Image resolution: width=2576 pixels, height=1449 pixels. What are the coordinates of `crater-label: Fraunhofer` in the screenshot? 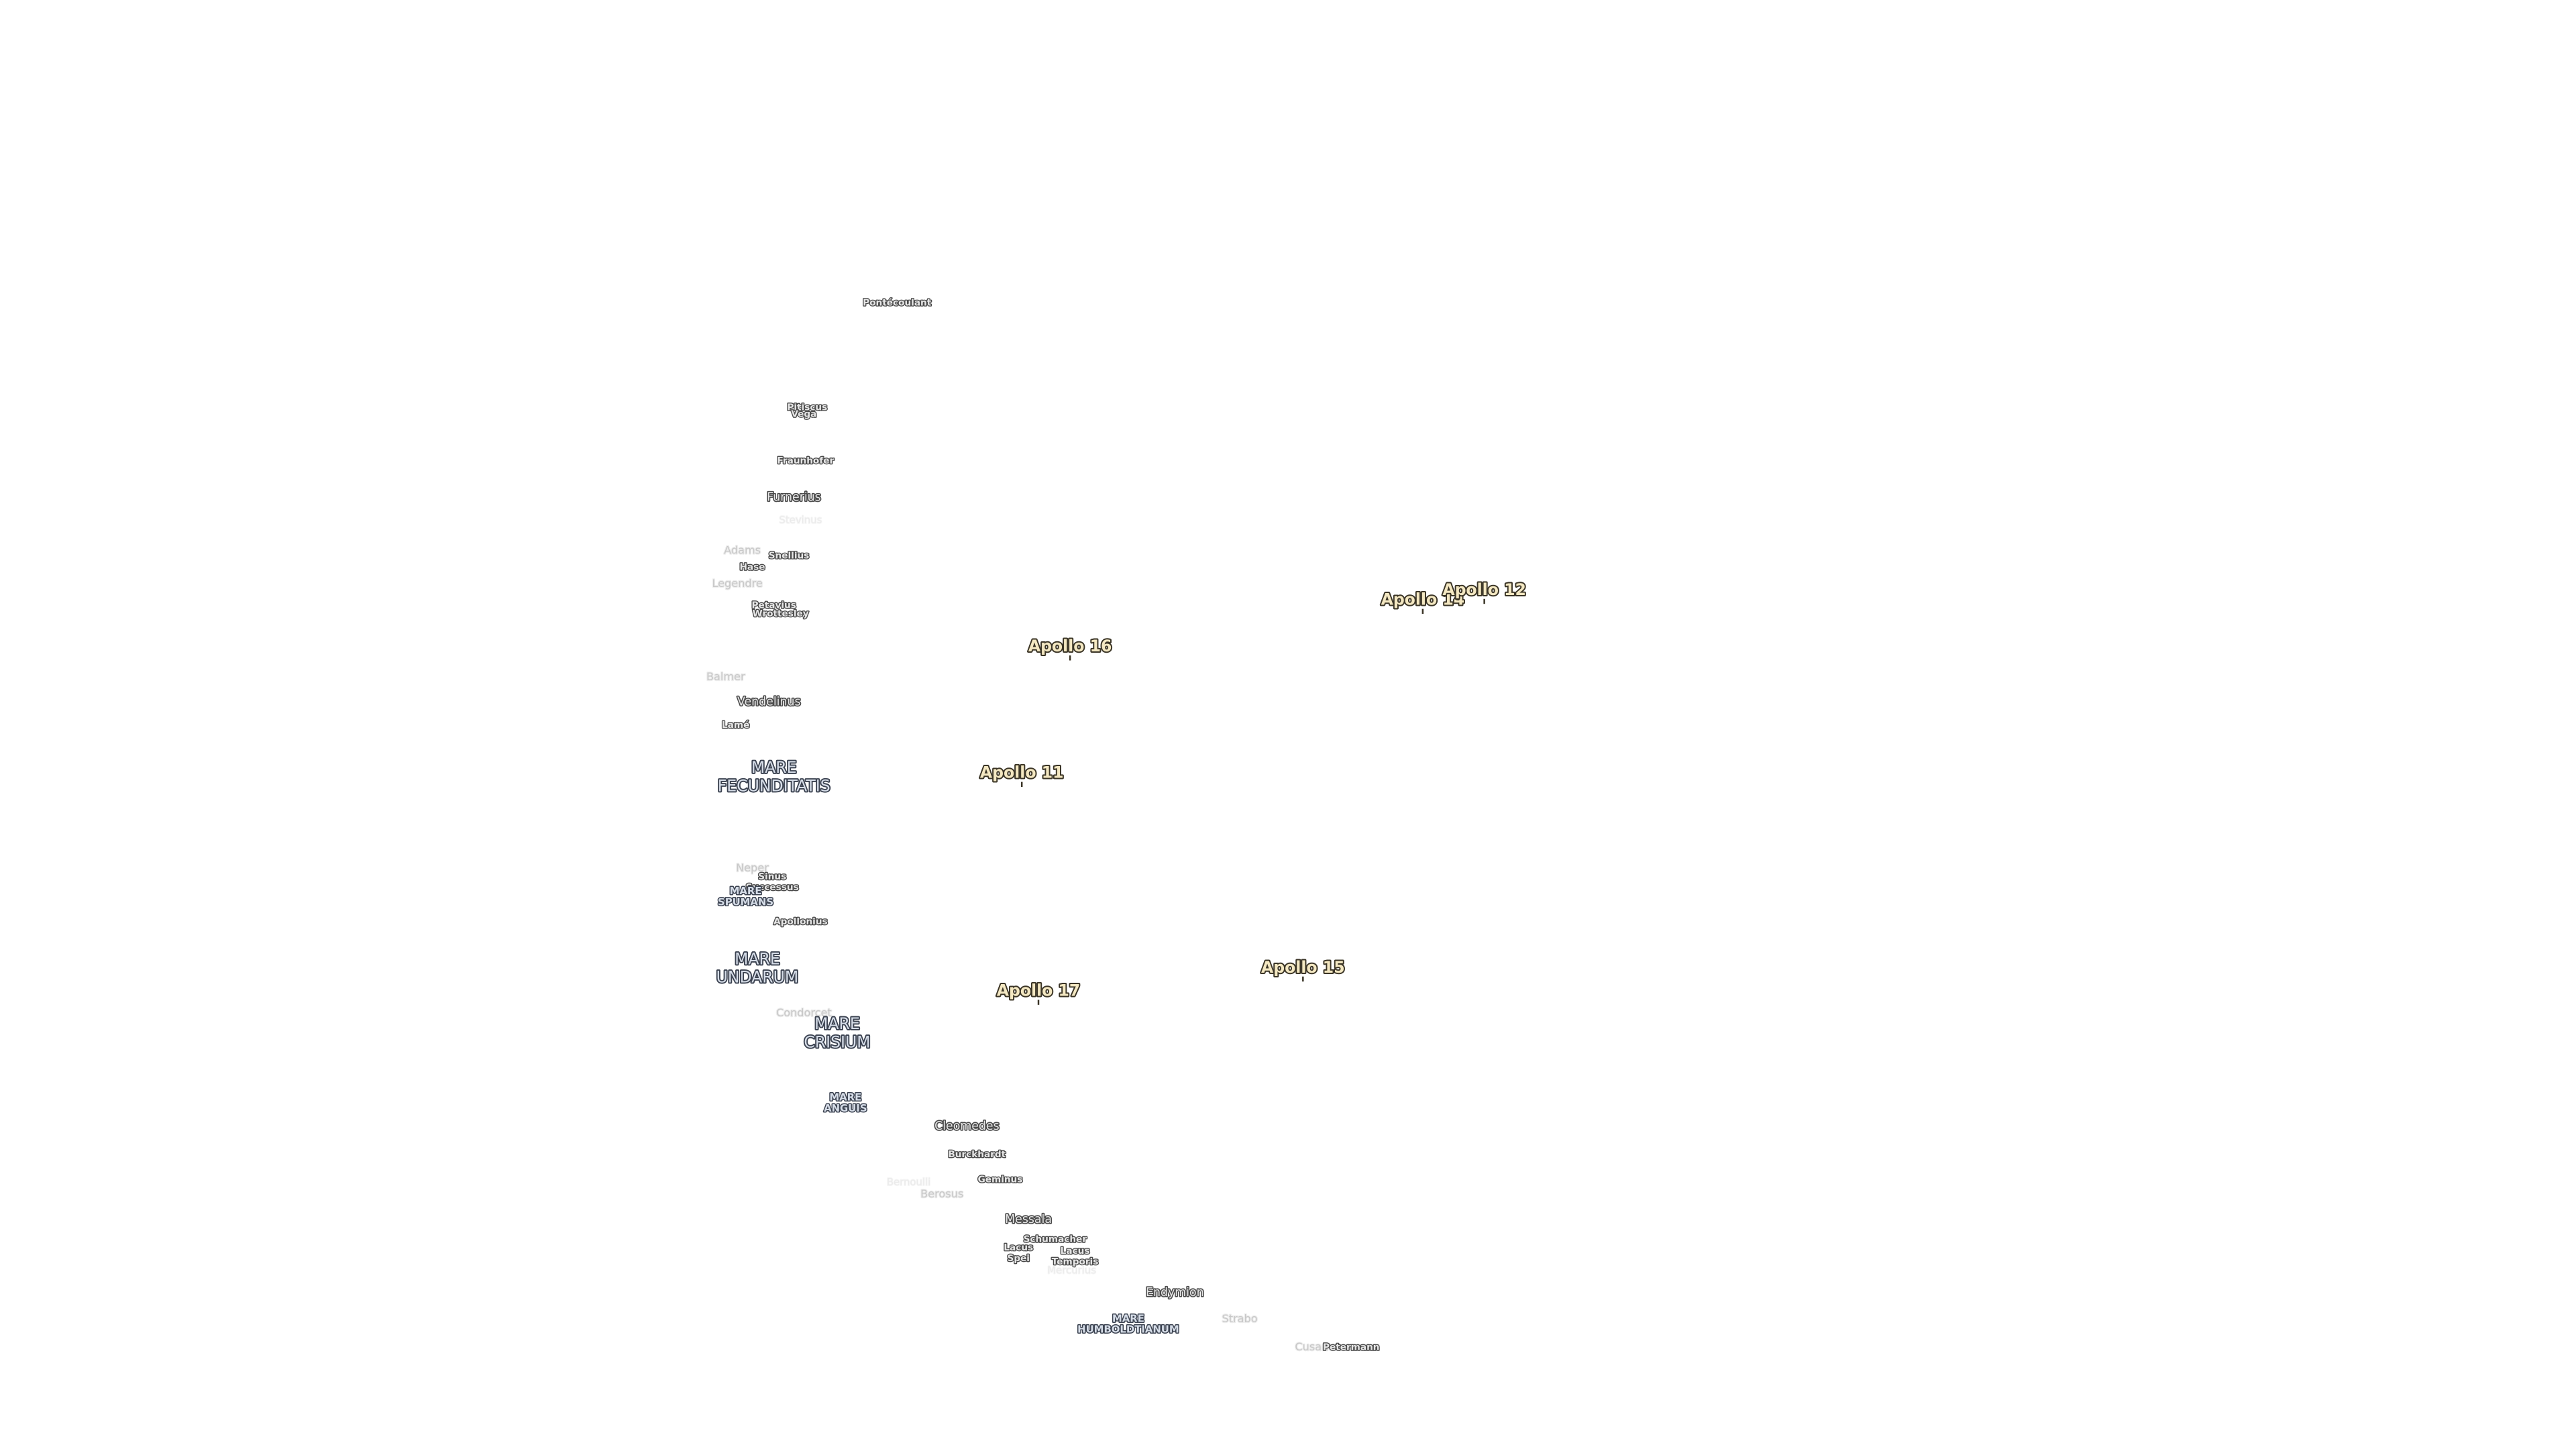 It's located at (805, 460).